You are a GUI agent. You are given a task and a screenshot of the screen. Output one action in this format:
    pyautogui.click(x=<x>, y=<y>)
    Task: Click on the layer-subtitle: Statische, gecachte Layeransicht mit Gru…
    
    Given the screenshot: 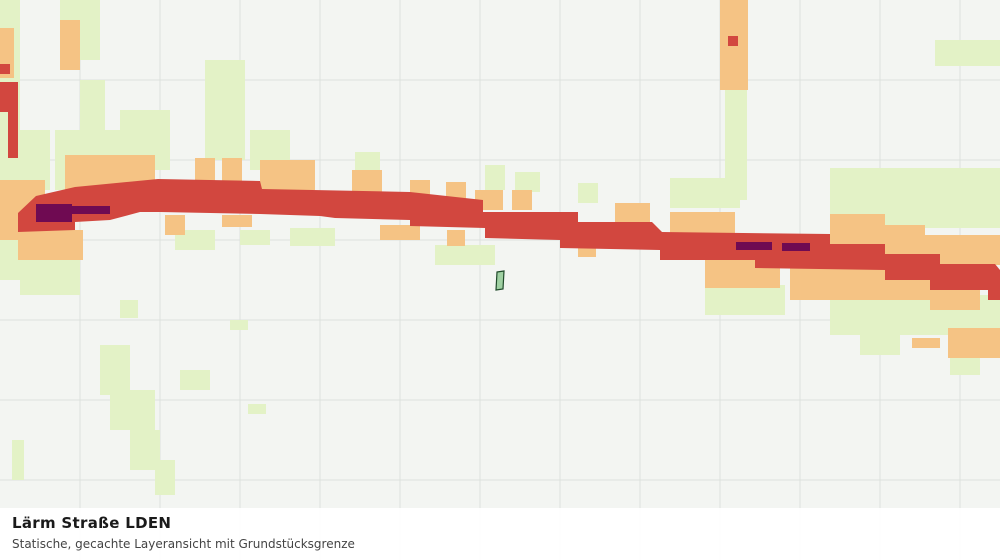 What is the action you would take?
    pyautogui.click(x=183, y=544)
    